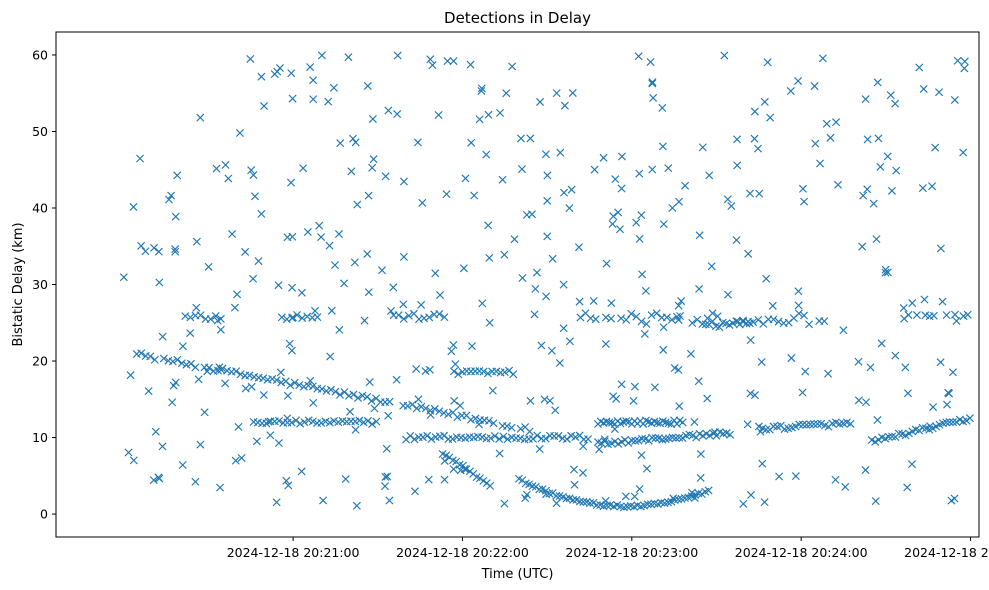 The image size is (989, 590). What do you see at coordinates (18, 284) in the screenshot?
I see `y-axis-label: Bistatic Delay (km)` at bounding box center [18, 284].